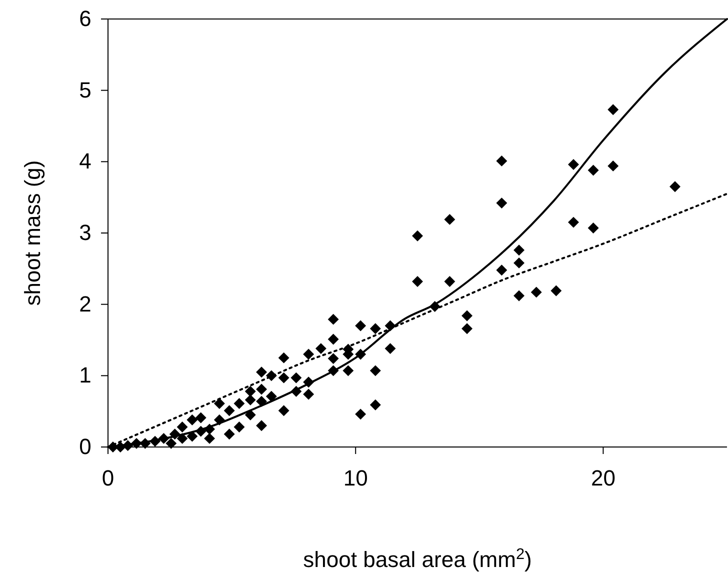  Describe the element at coordinates (85, 161) in the screenshot. I see `y-tick-label: 4` at that location.